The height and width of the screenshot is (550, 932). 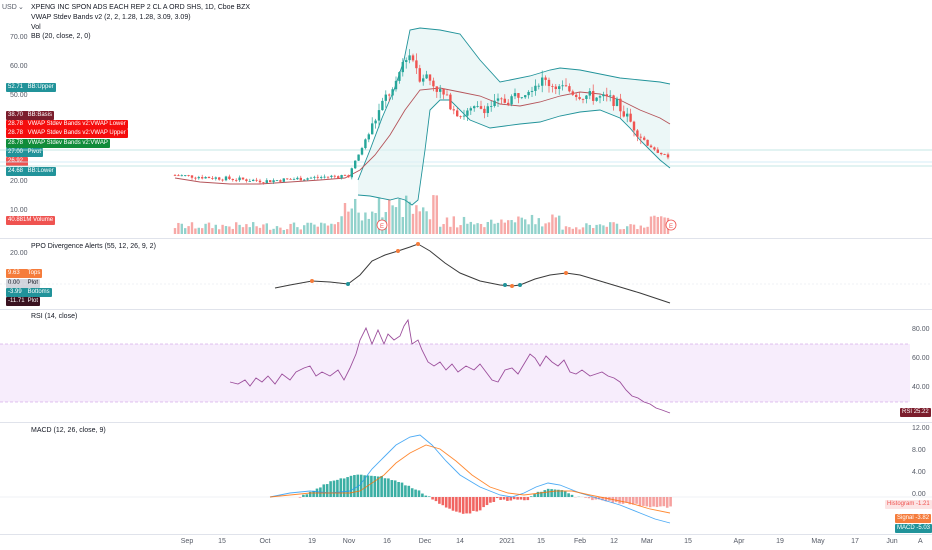 I want to click on volume-tag: 40.881M Volume, so click(x=31, y=220).